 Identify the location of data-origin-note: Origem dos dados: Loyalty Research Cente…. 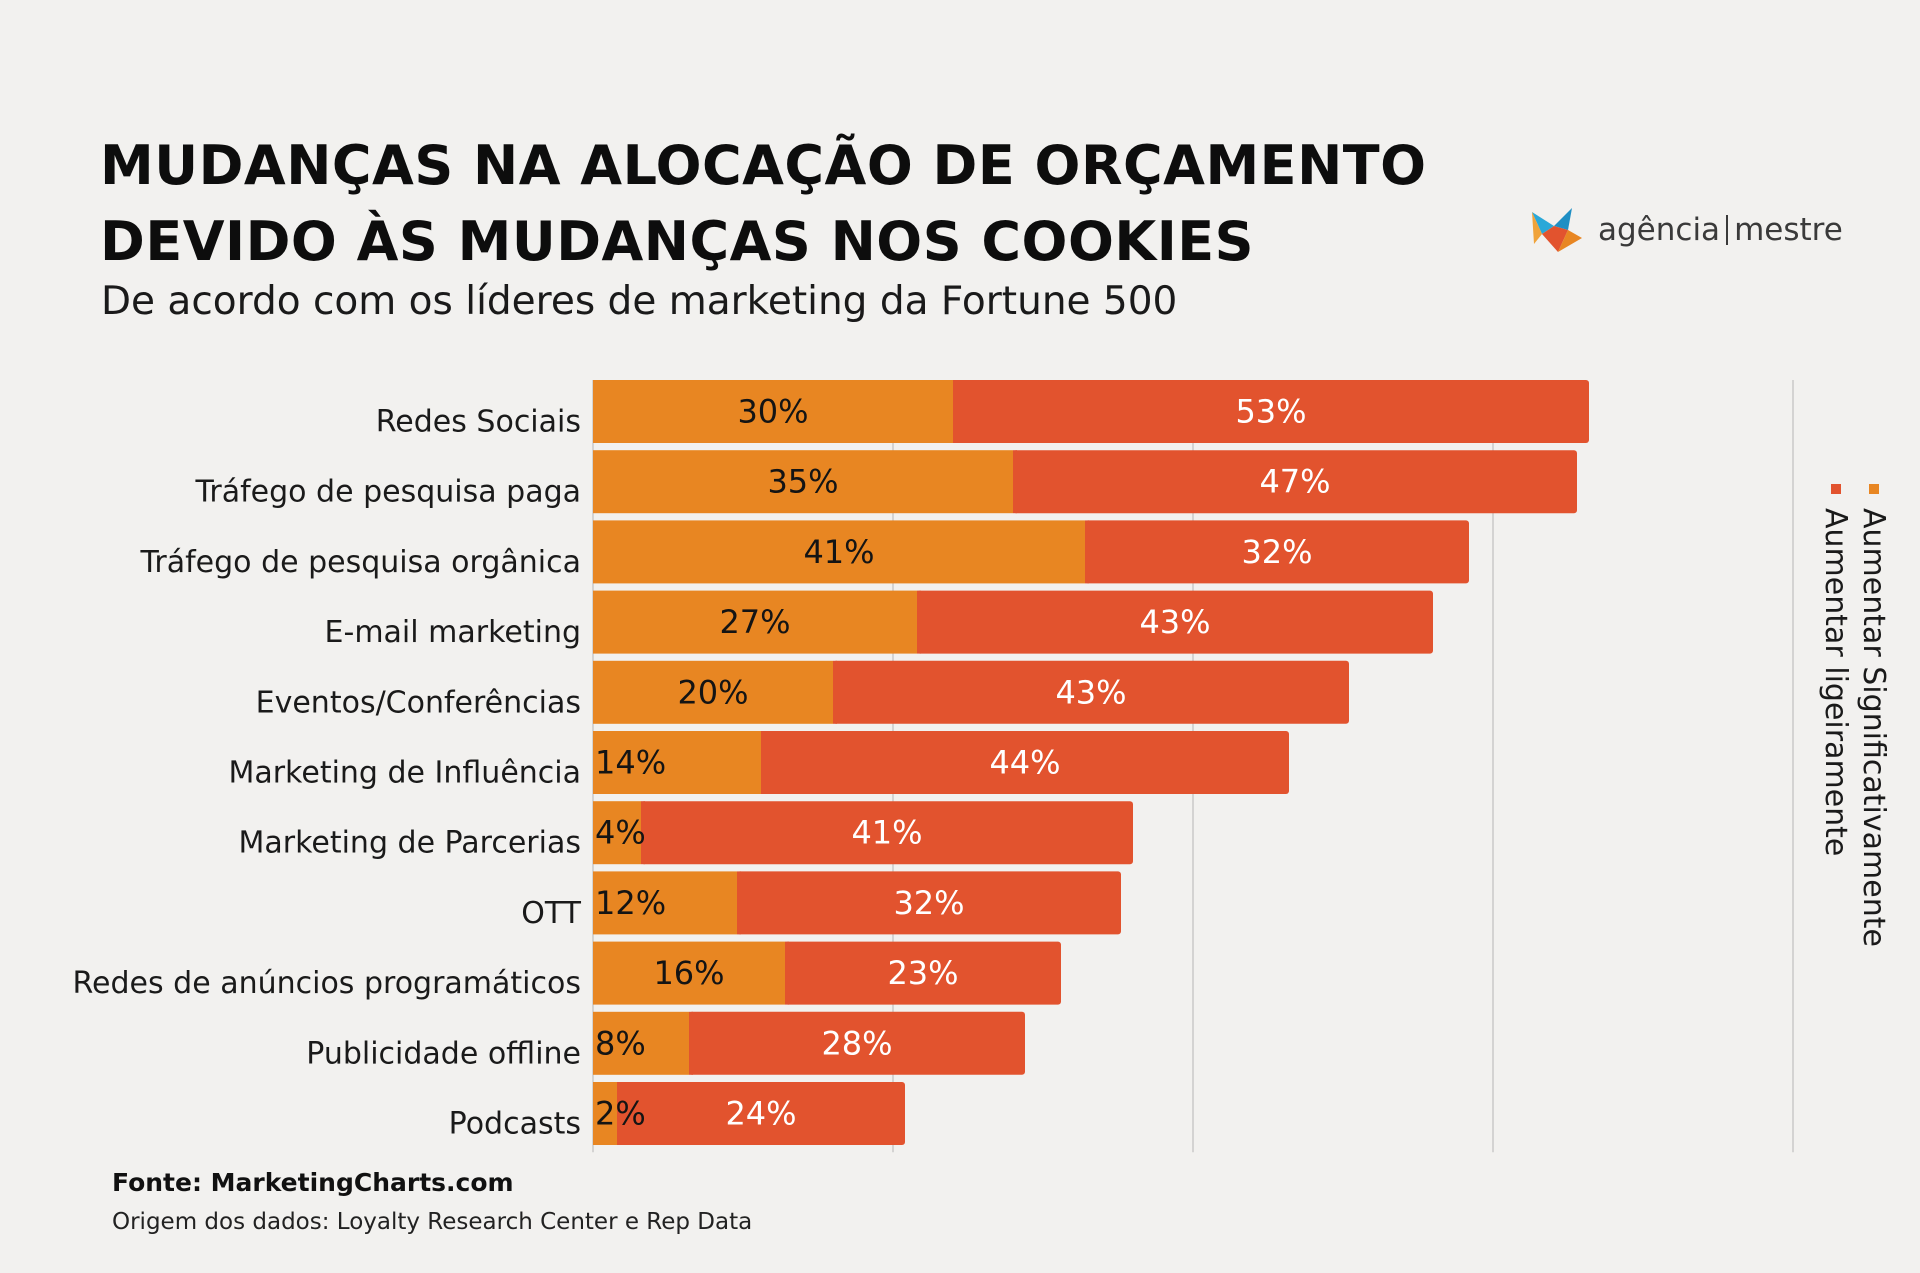
(432, 1222).